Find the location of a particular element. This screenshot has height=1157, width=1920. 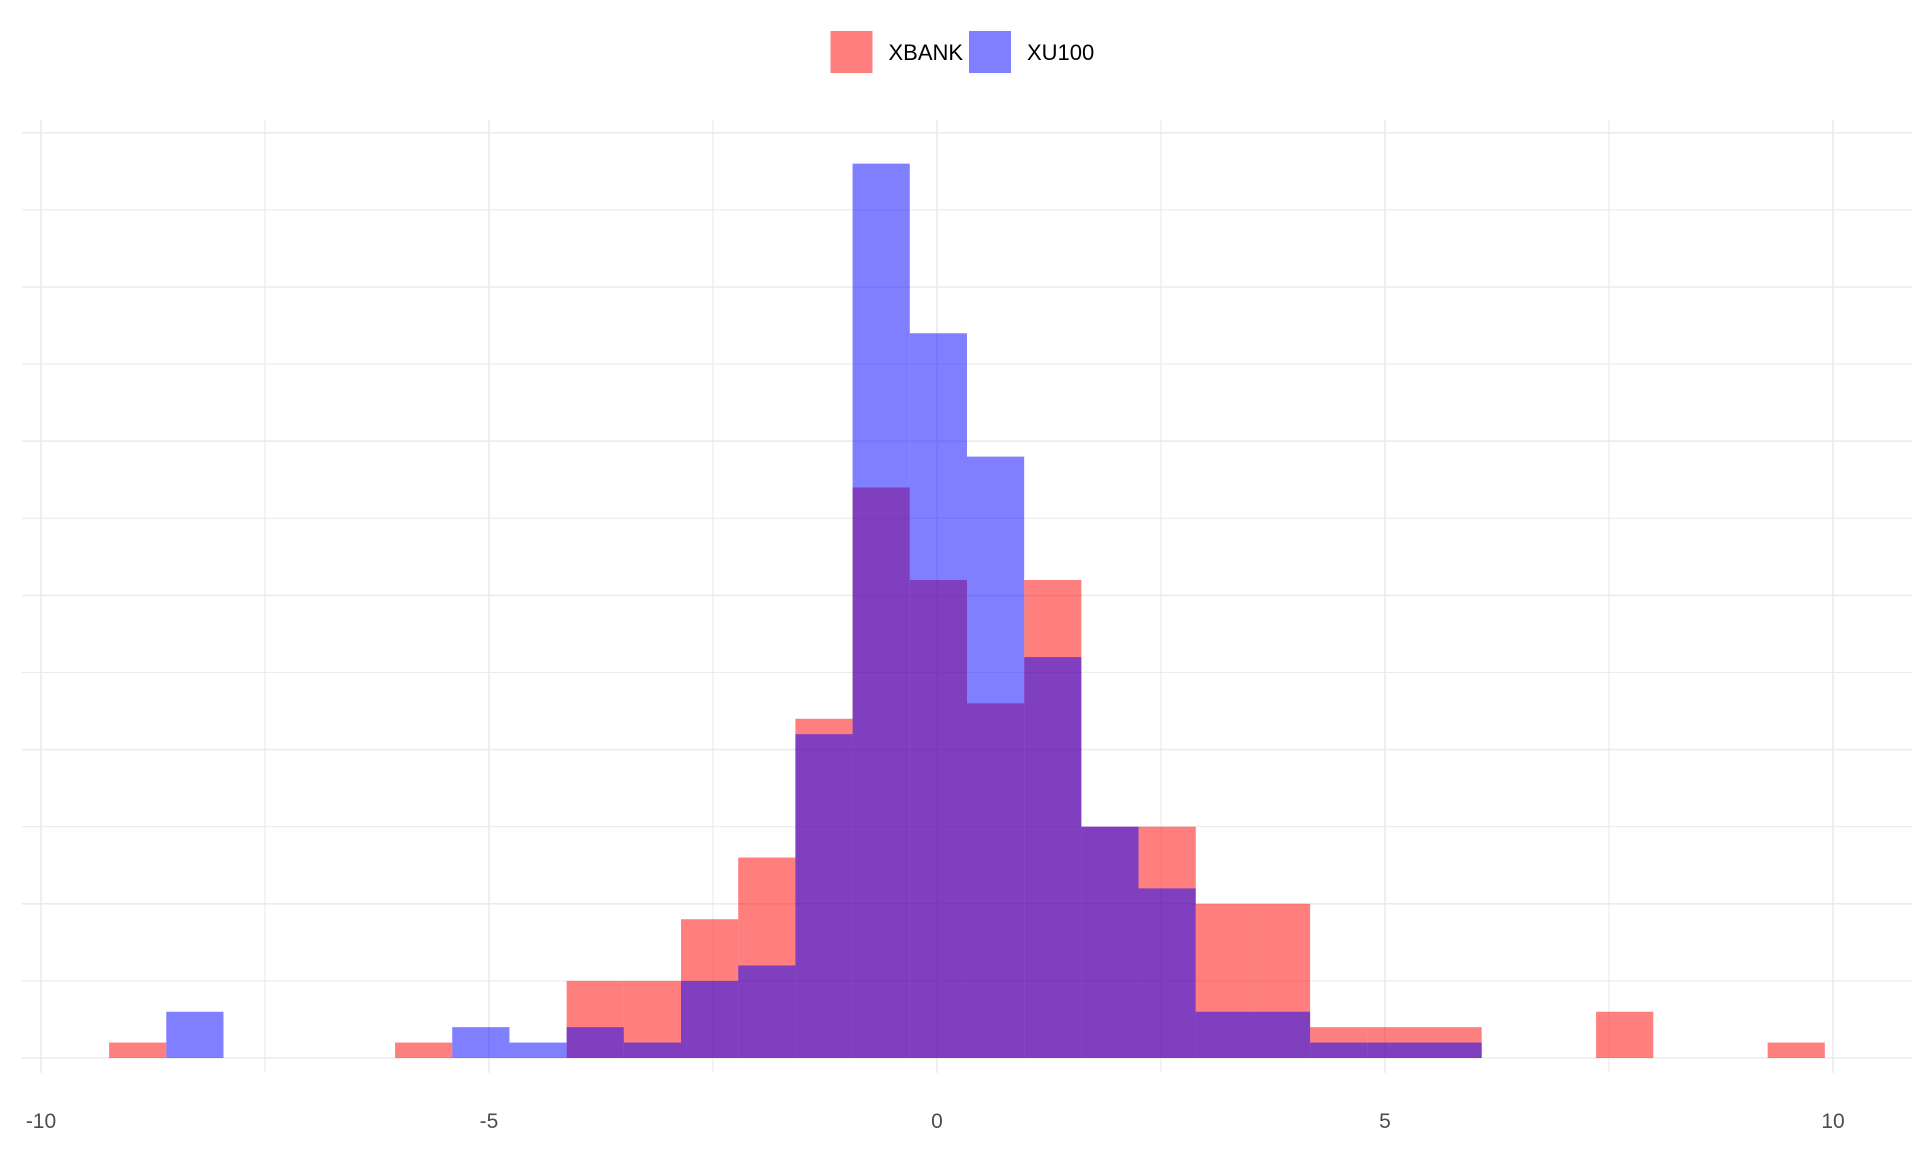

legend-key-xu100 is located at coordinates (990, 52).